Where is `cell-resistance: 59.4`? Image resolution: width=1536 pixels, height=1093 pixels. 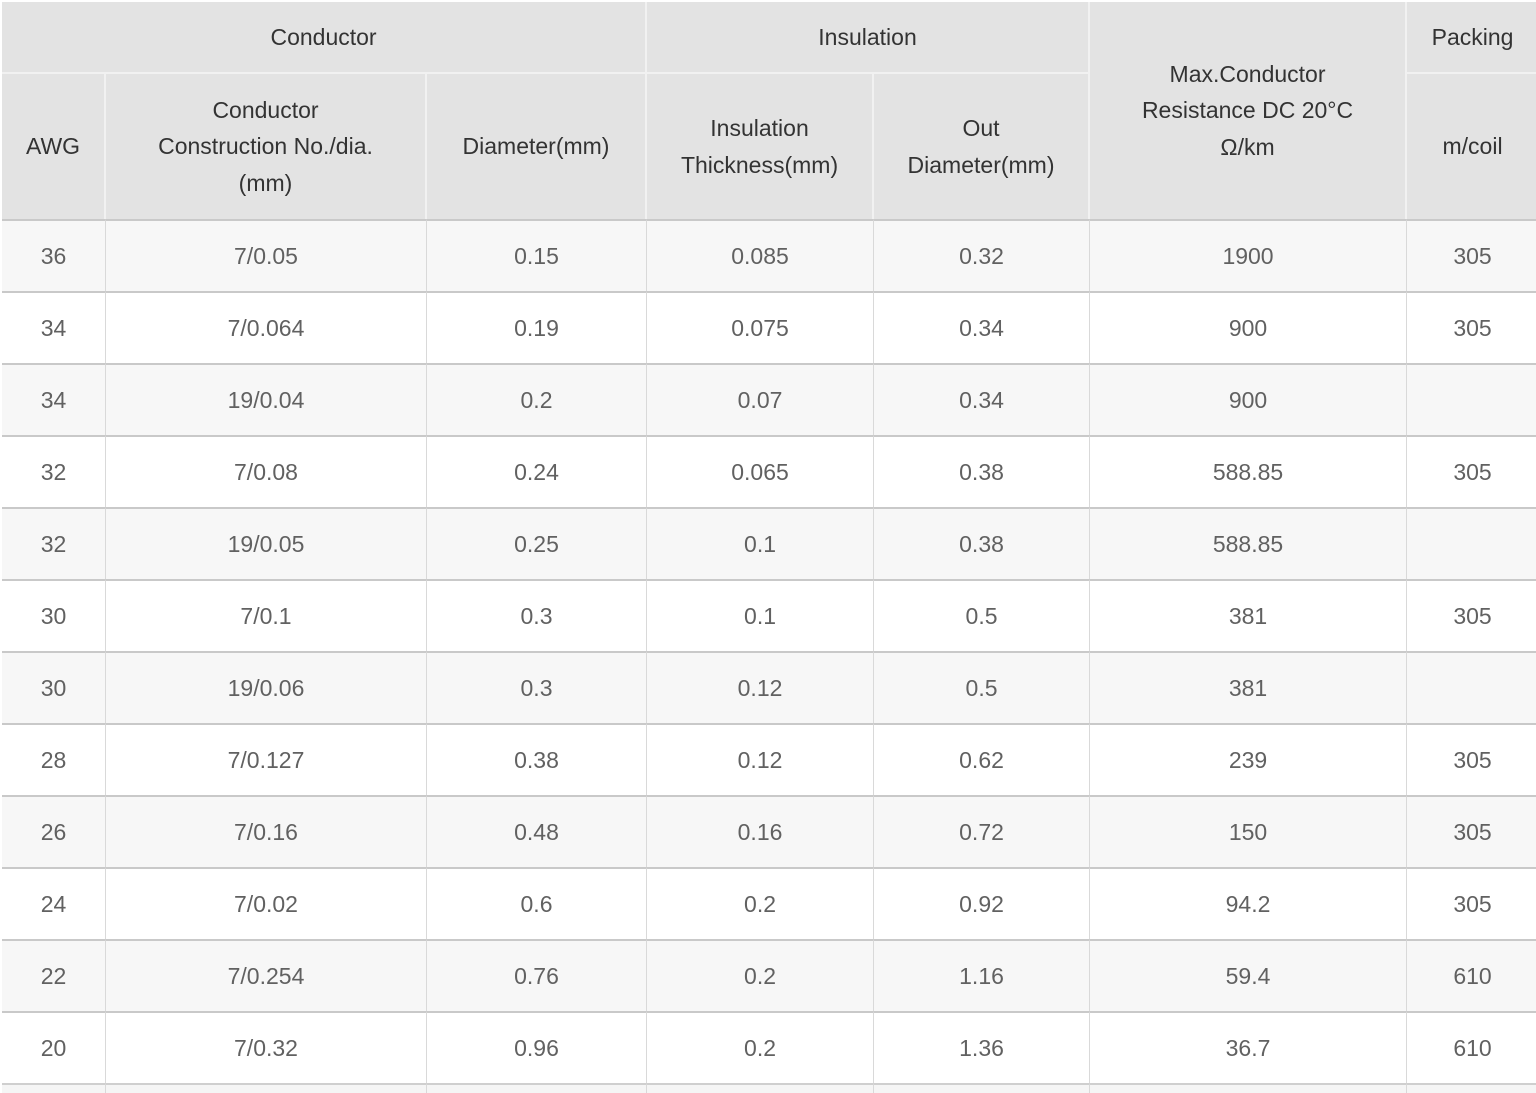 cell-resistance: 59.4 is located at coordinates (1249, 975).